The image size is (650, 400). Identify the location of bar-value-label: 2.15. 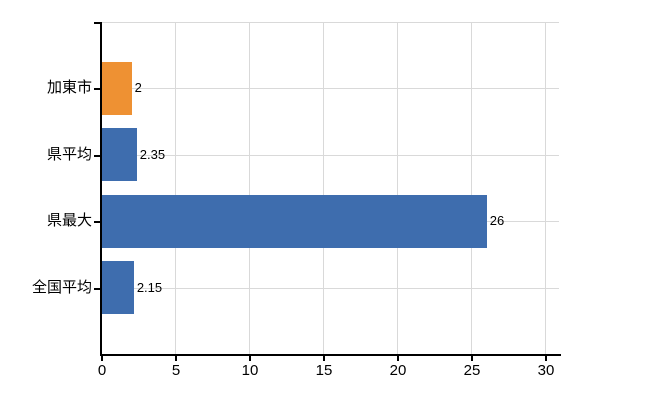
(149, 287).